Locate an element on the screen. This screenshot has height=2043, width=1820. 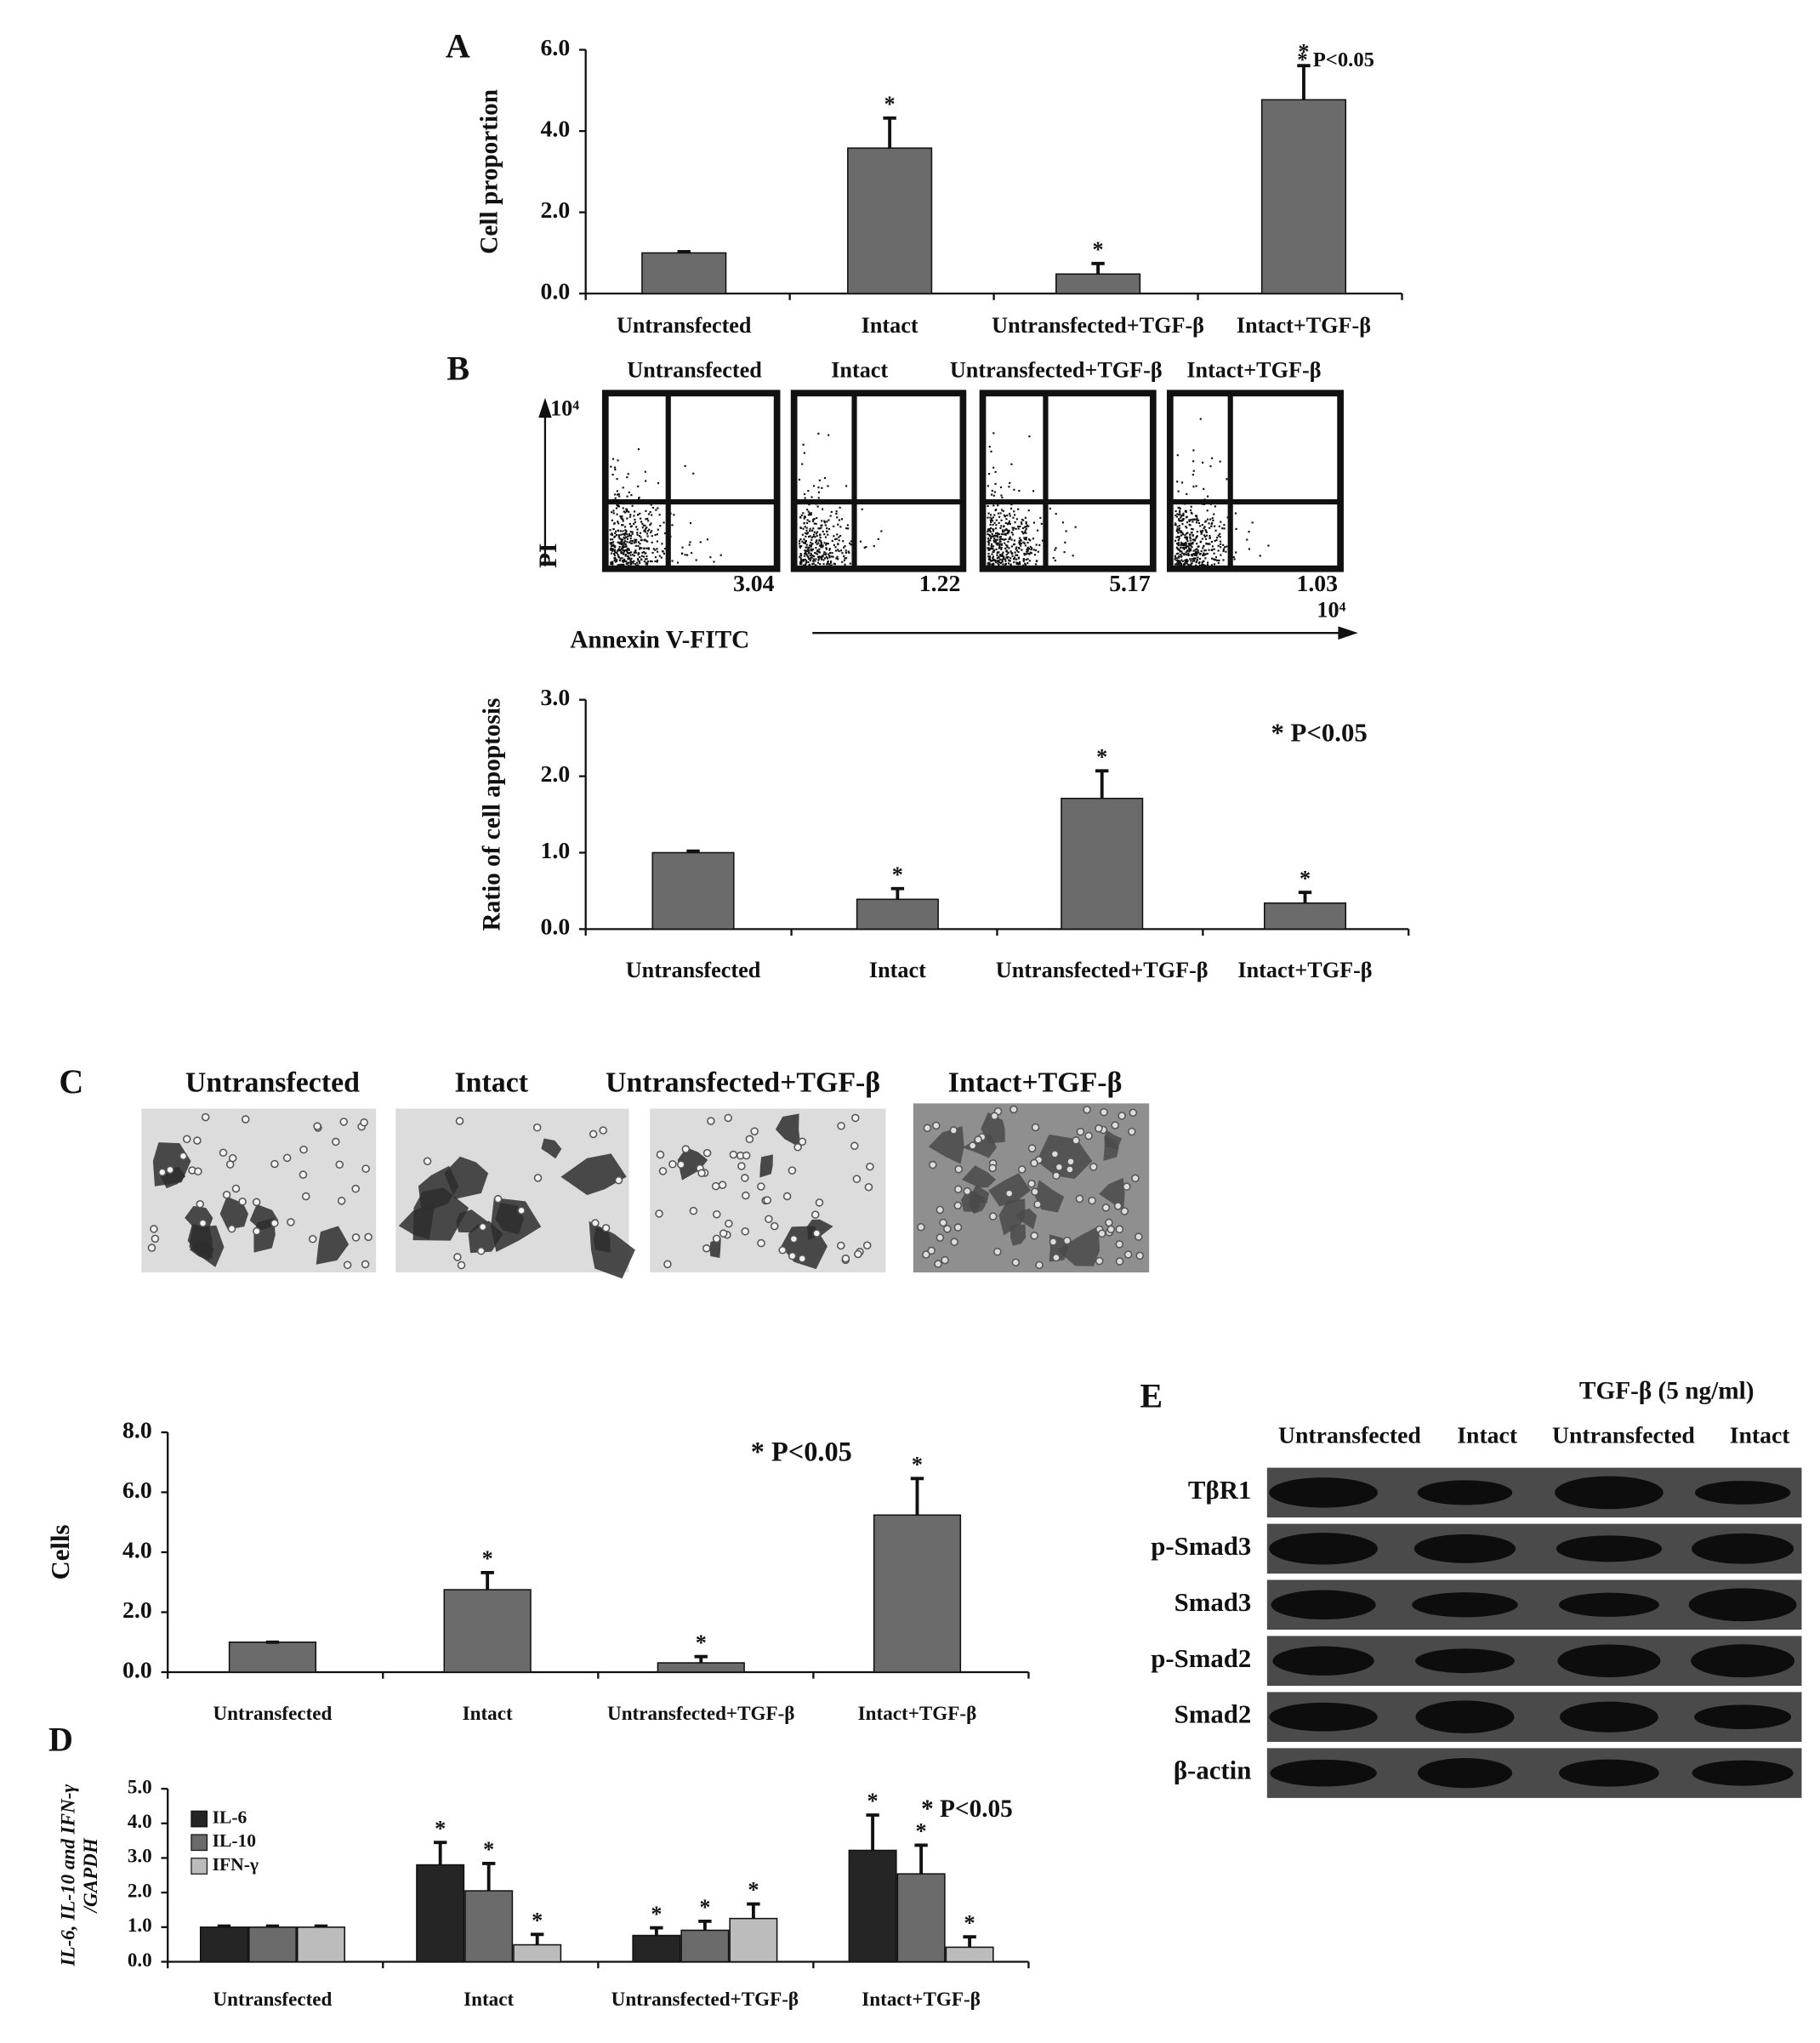
x-tick-label: Untransfected+TGF-β is located at coordinates (1098, 326).